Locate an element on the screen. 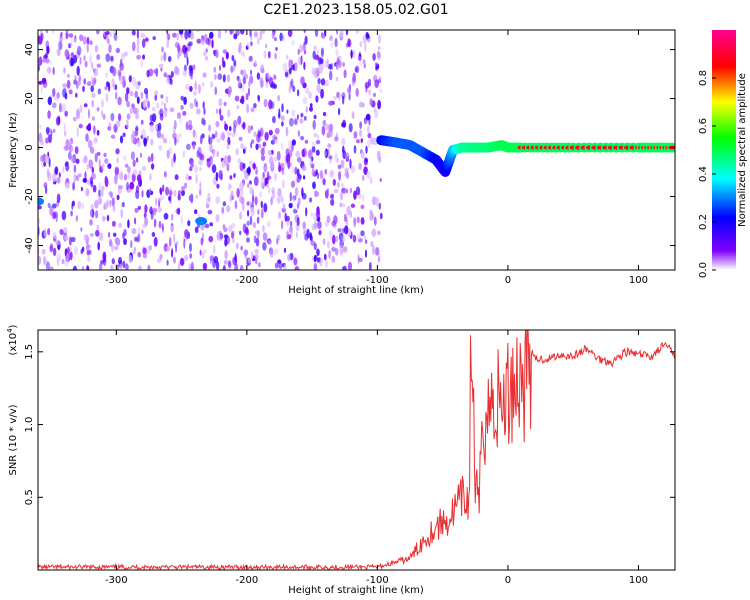 This screenshot has width=750, height=600. y-tick-label: 20 is located at coordinates (29, 98).